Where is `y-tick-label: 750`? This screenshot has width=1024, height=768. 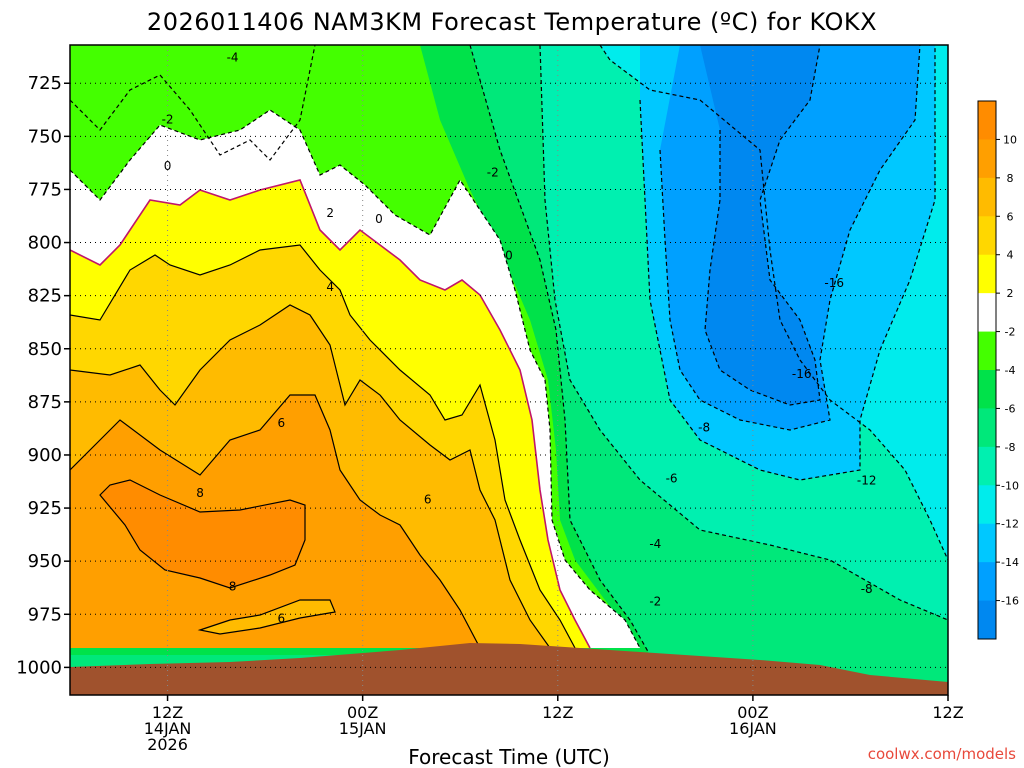
y-tick-label: 750 is located at coordinates (45, 136).